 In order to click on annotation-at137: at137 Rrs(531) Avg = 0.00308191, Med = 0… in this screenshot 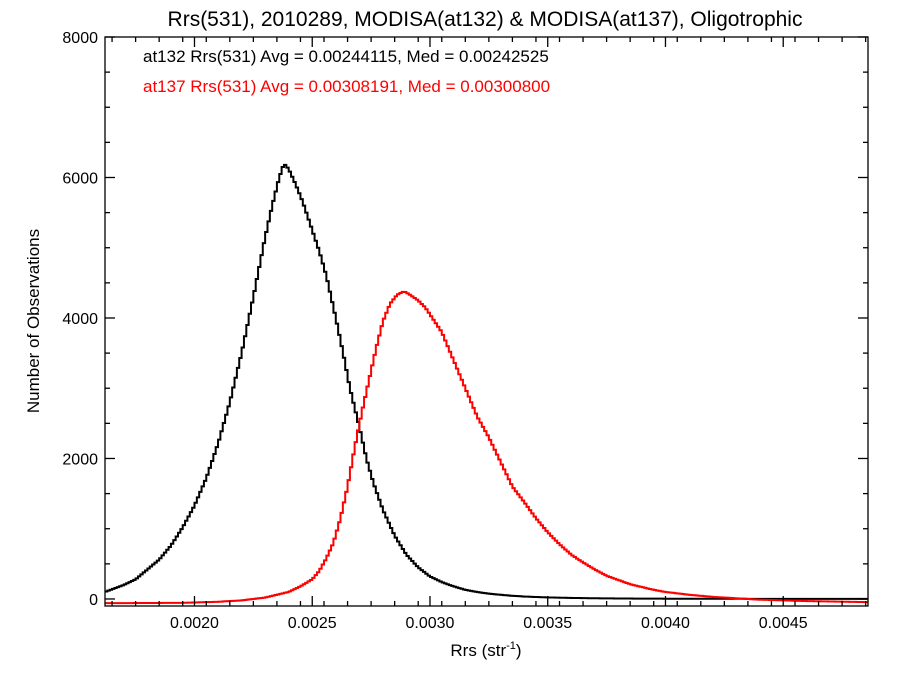, I will do `click(346, 86)`.